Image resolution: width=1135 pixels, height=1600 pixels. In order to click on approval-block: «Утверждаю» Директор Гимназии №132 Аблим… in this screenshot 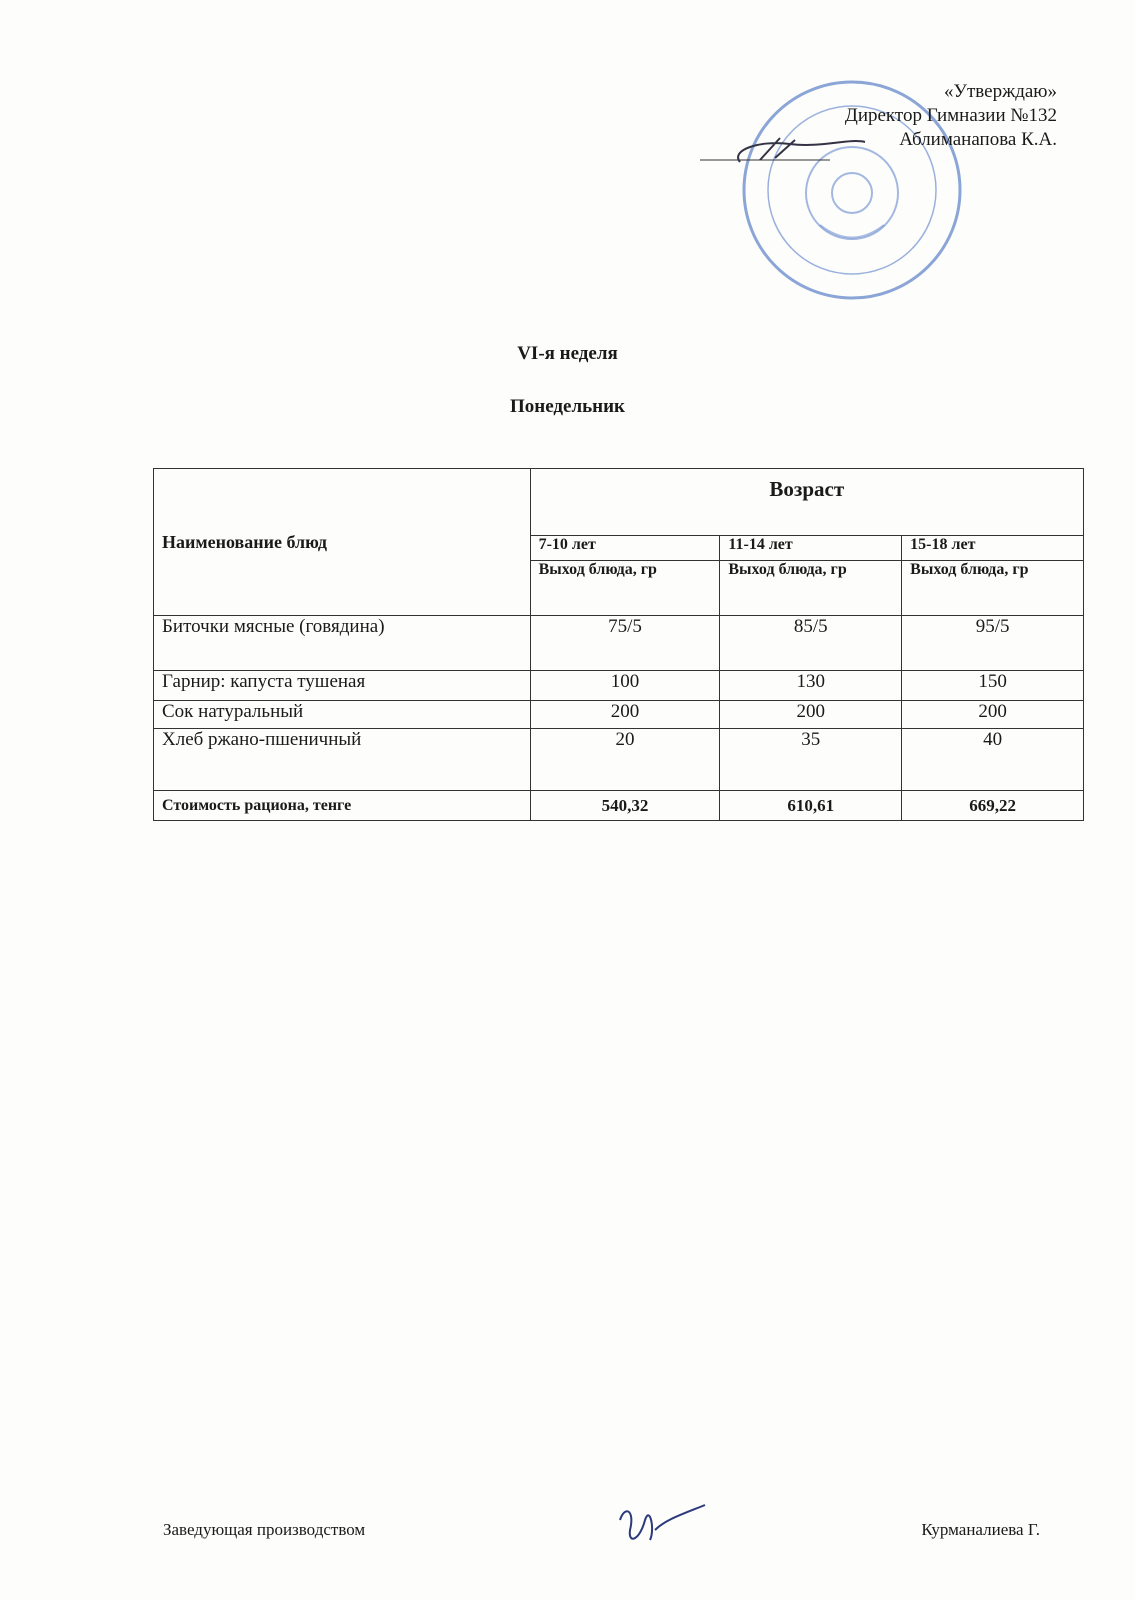, I will do `click(951, 116)`.